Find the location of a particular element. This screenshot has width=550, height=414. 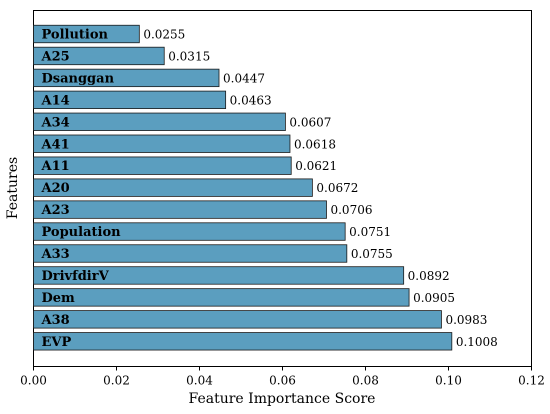

x-axis-title: Feature Importance Score is located at coordinates (282, 399).